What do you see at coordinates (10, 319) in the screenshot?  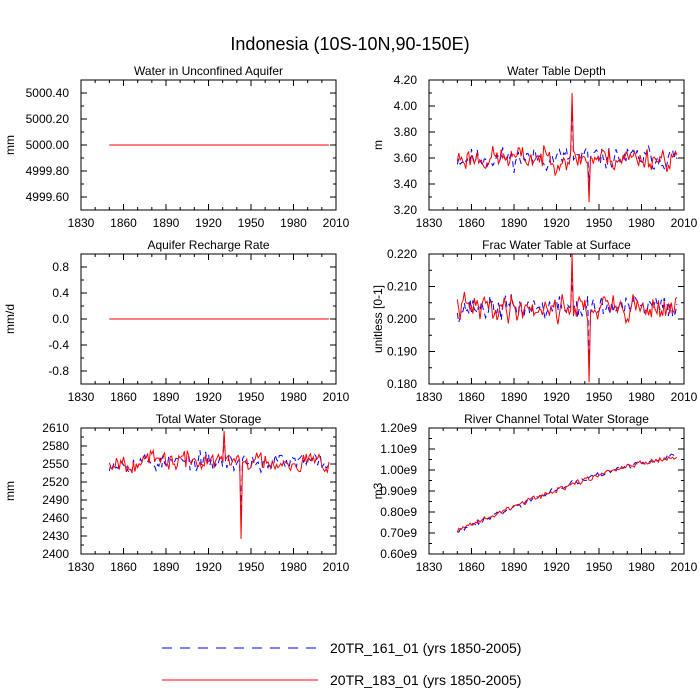 I see `y-axis-label: mm/d` at bounding box center [10, 319].